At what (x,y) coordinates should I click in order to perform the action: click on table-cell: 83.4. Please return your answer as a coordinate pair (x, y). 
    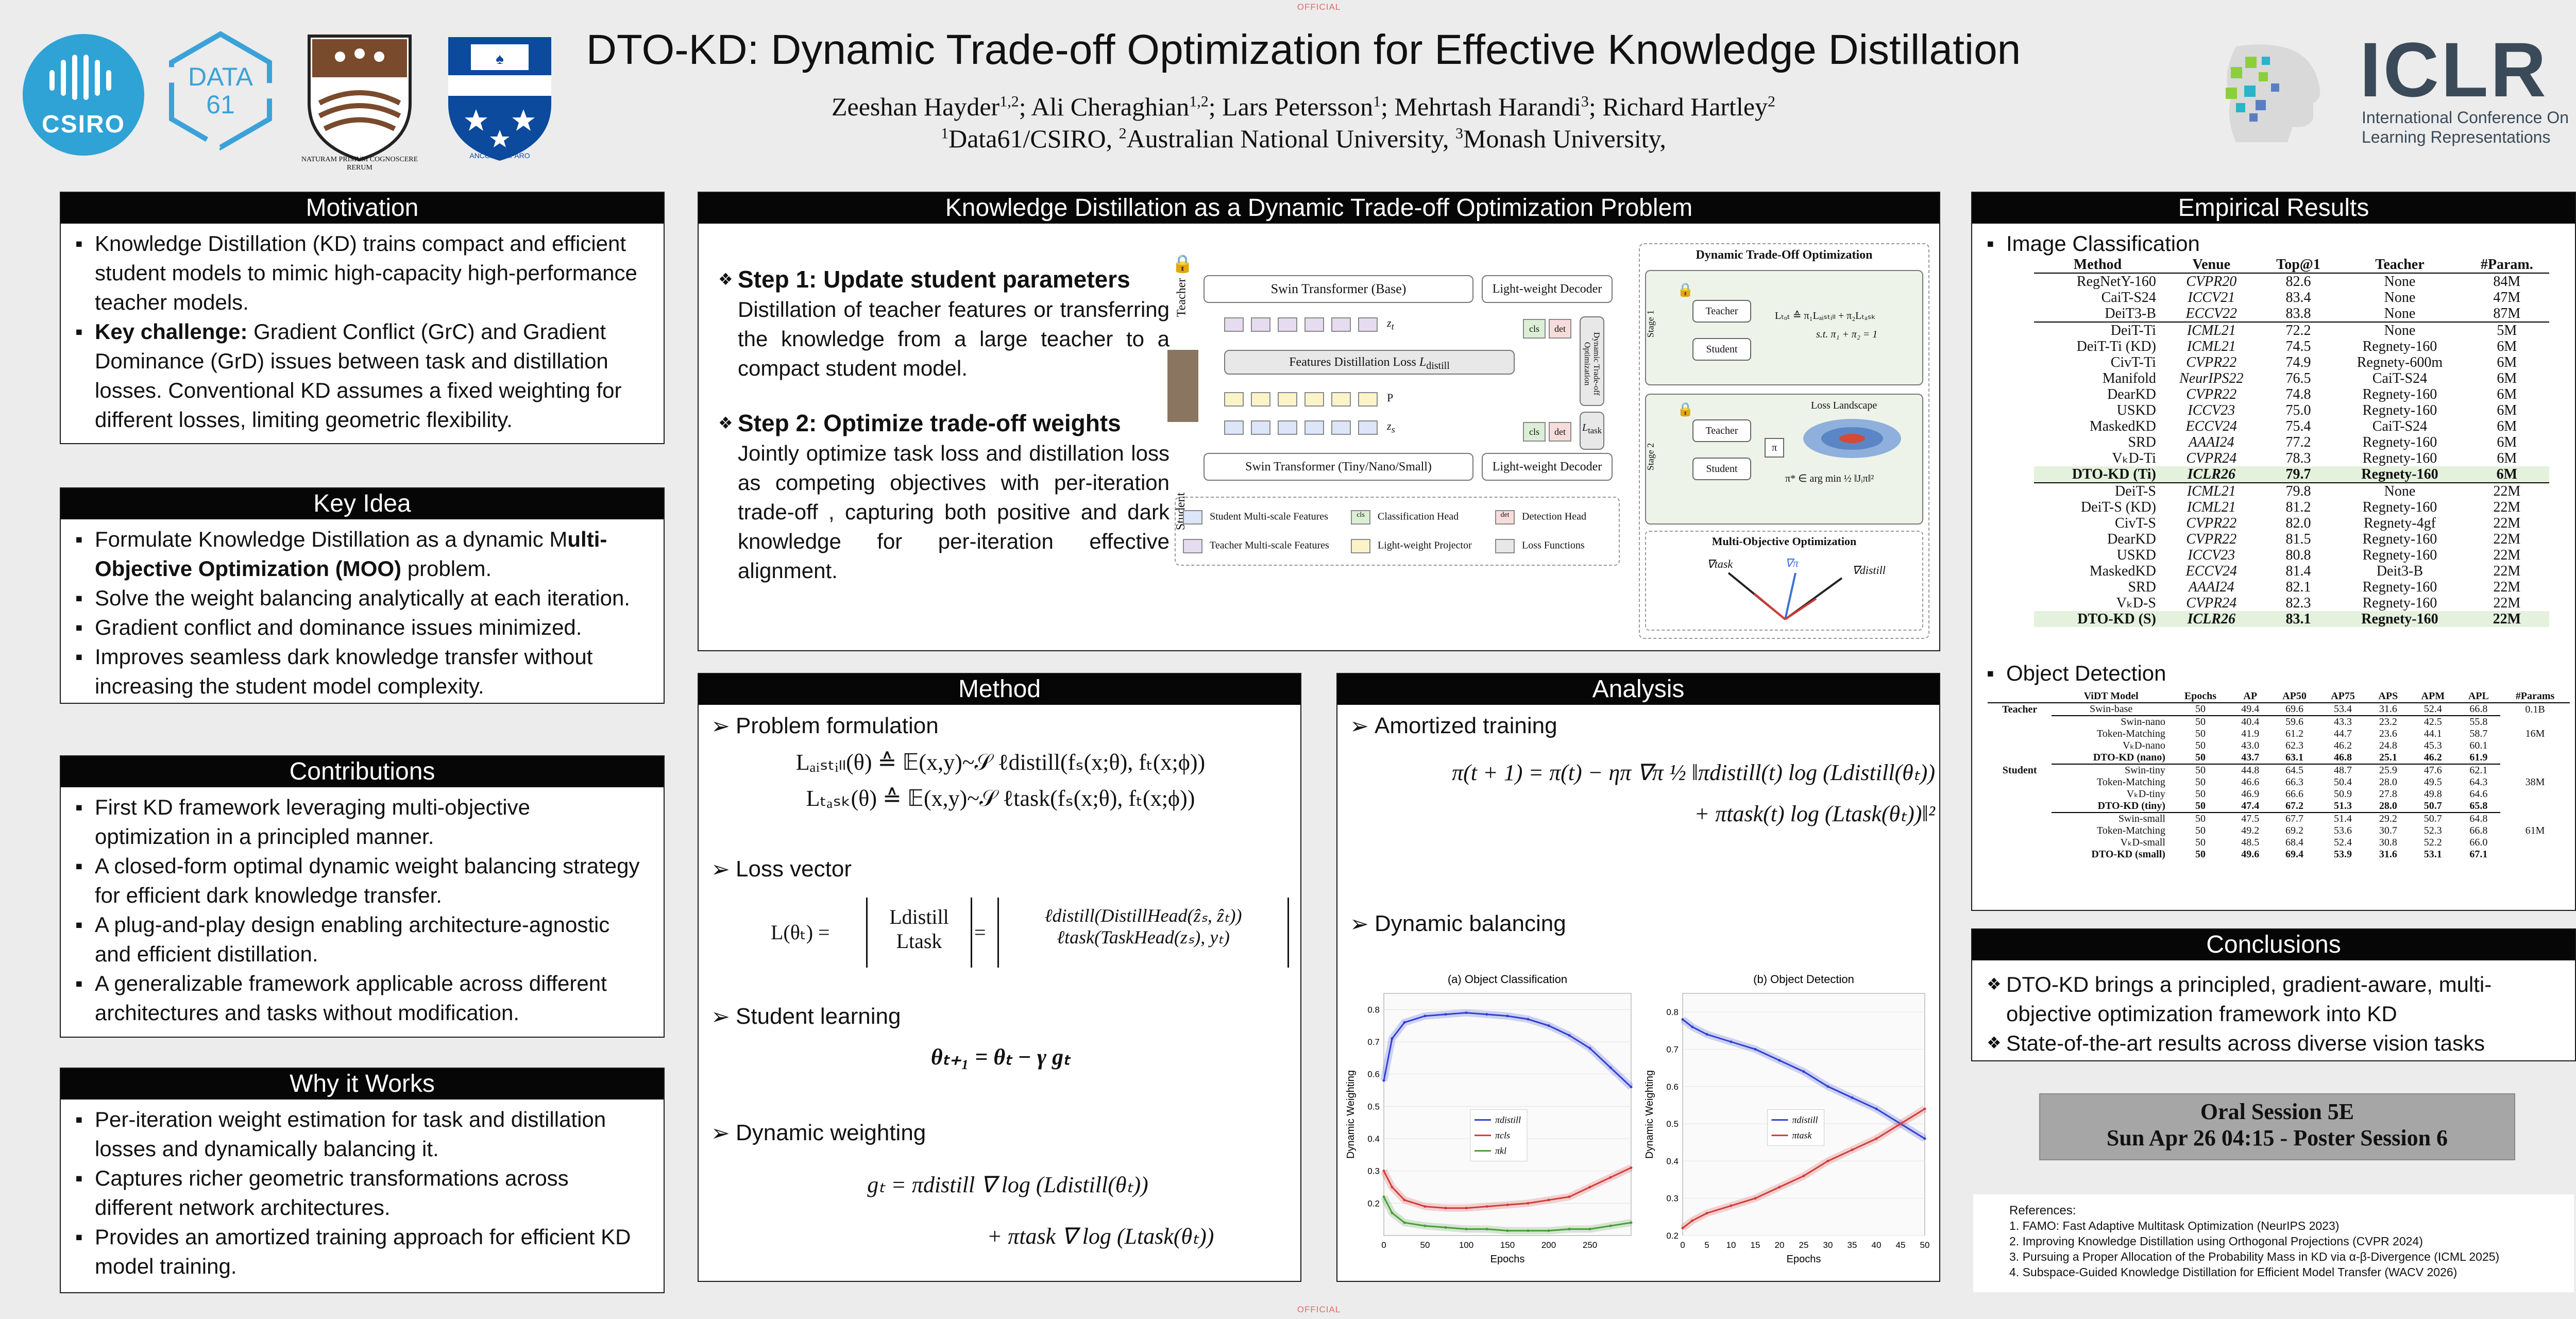
    Looking at the image, I should click on (2298, 298).